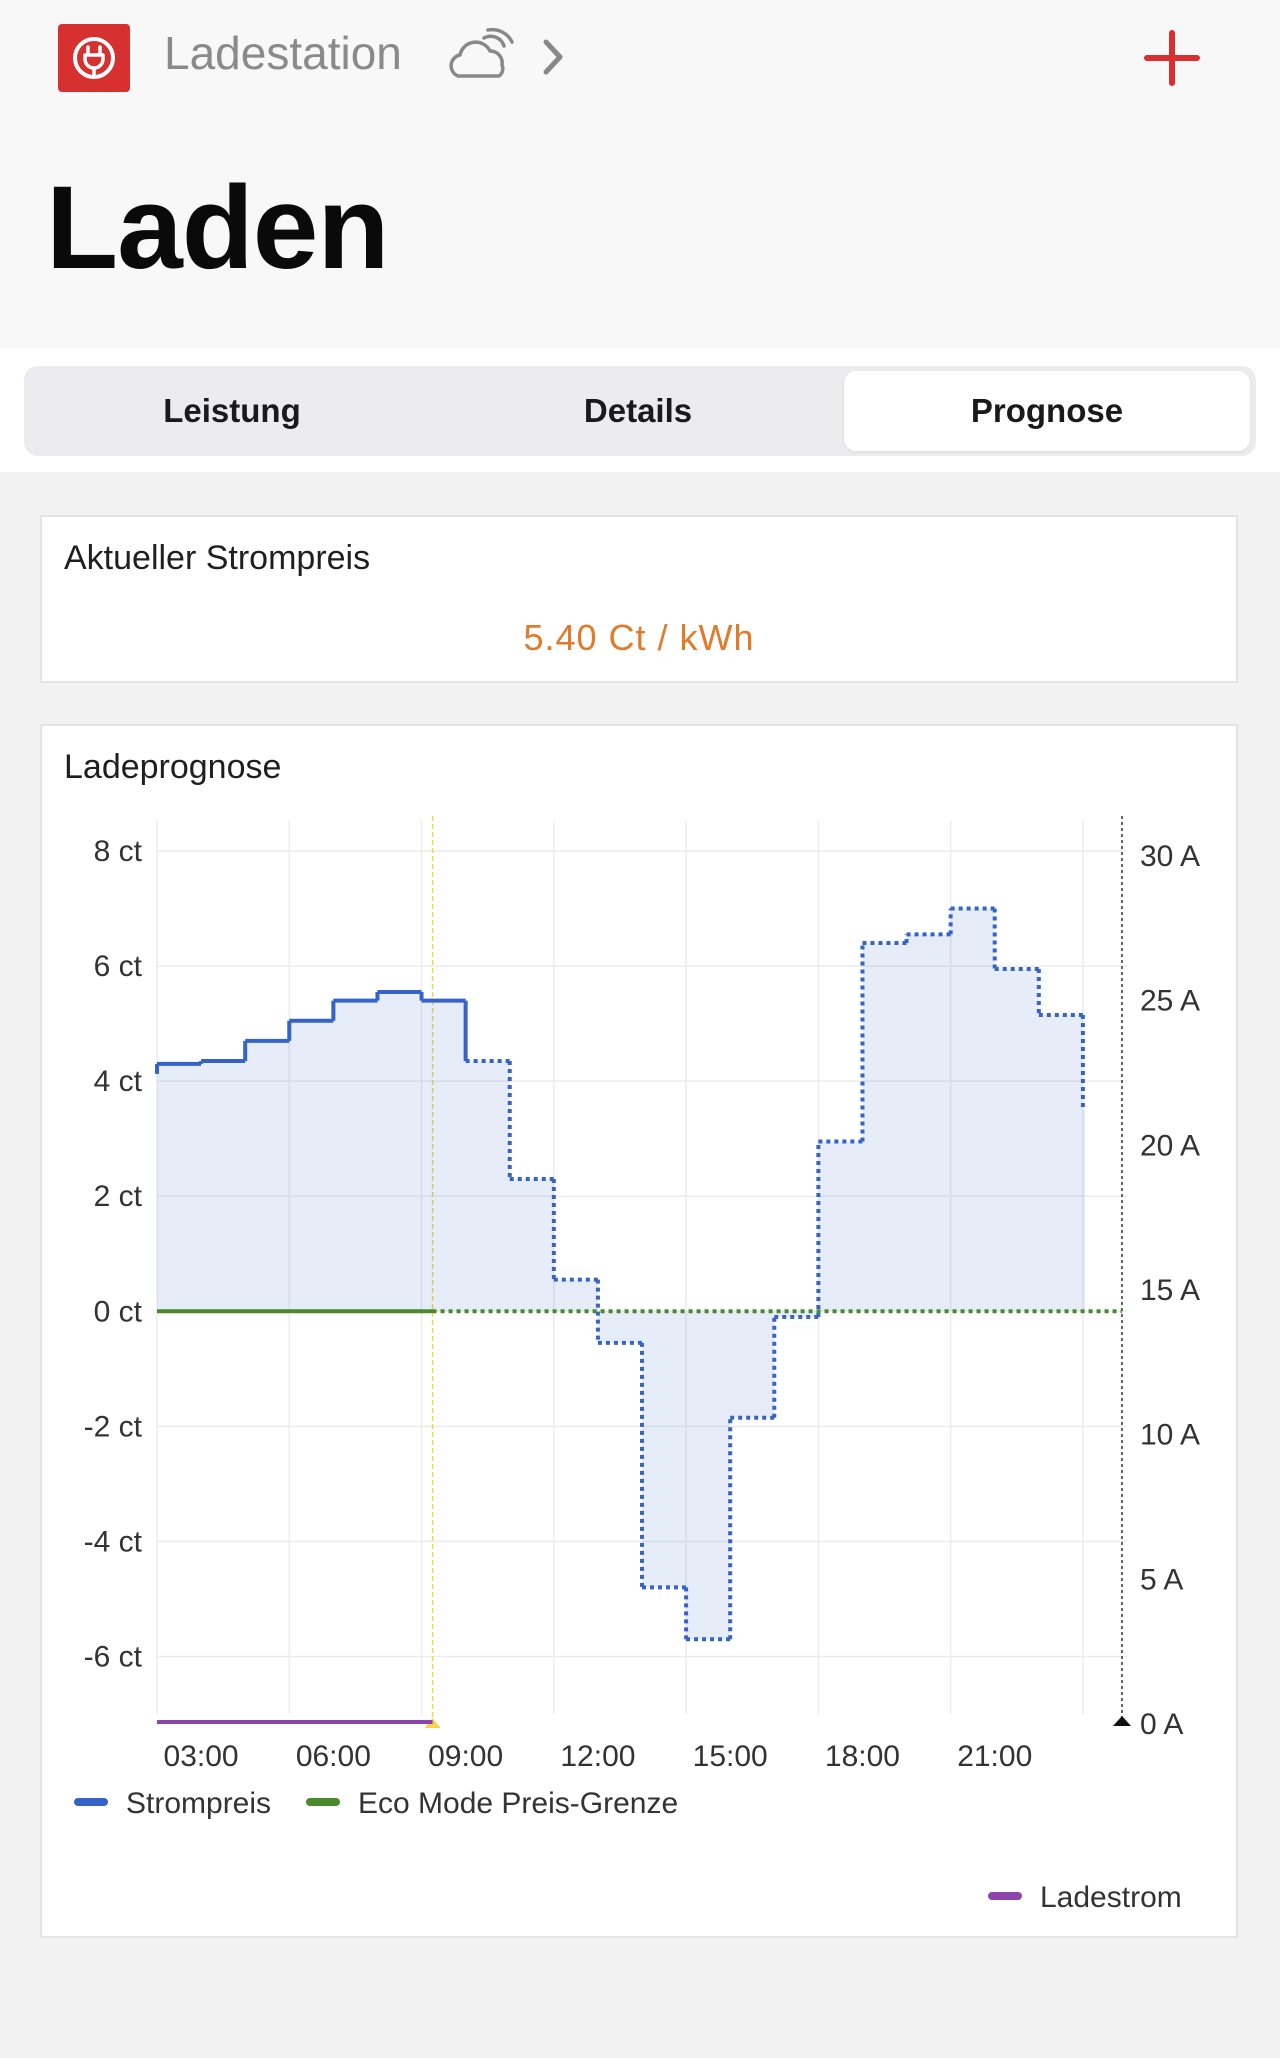 The width and height of the screenshot is (1280, 2058). What do you see at coordinates (480, 57) in the screenshot?
I see `cloud-icon` at bounding box center [480, 57].